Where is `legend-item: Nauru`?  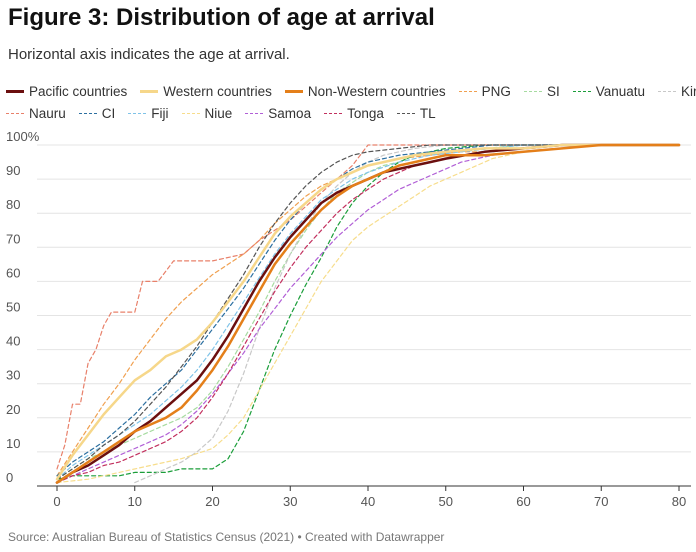
legend-item: Nauru is located at coordinates (36, 113).